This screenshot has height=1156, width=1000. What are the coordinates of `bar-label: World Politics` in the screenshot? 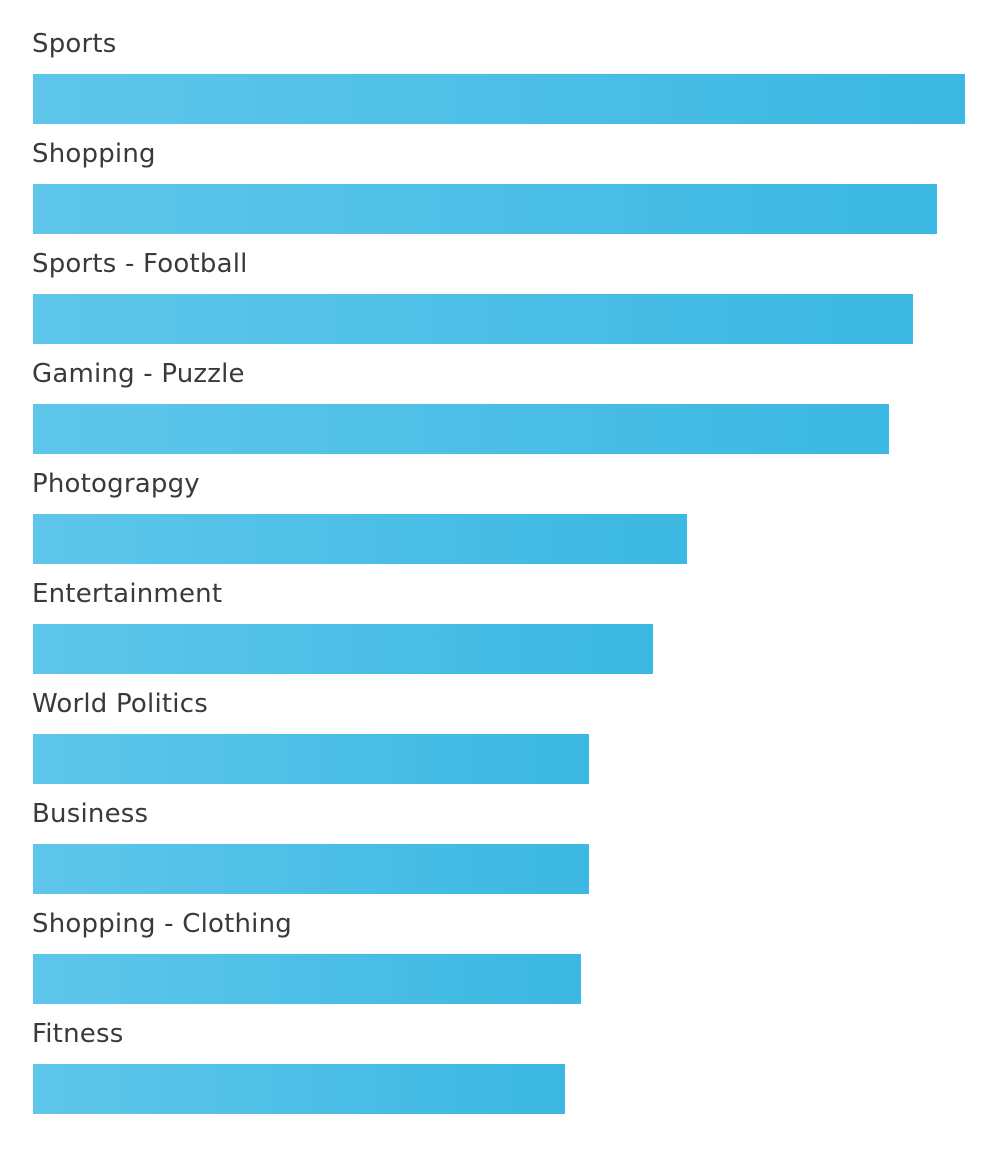 It's located at (120, 704).